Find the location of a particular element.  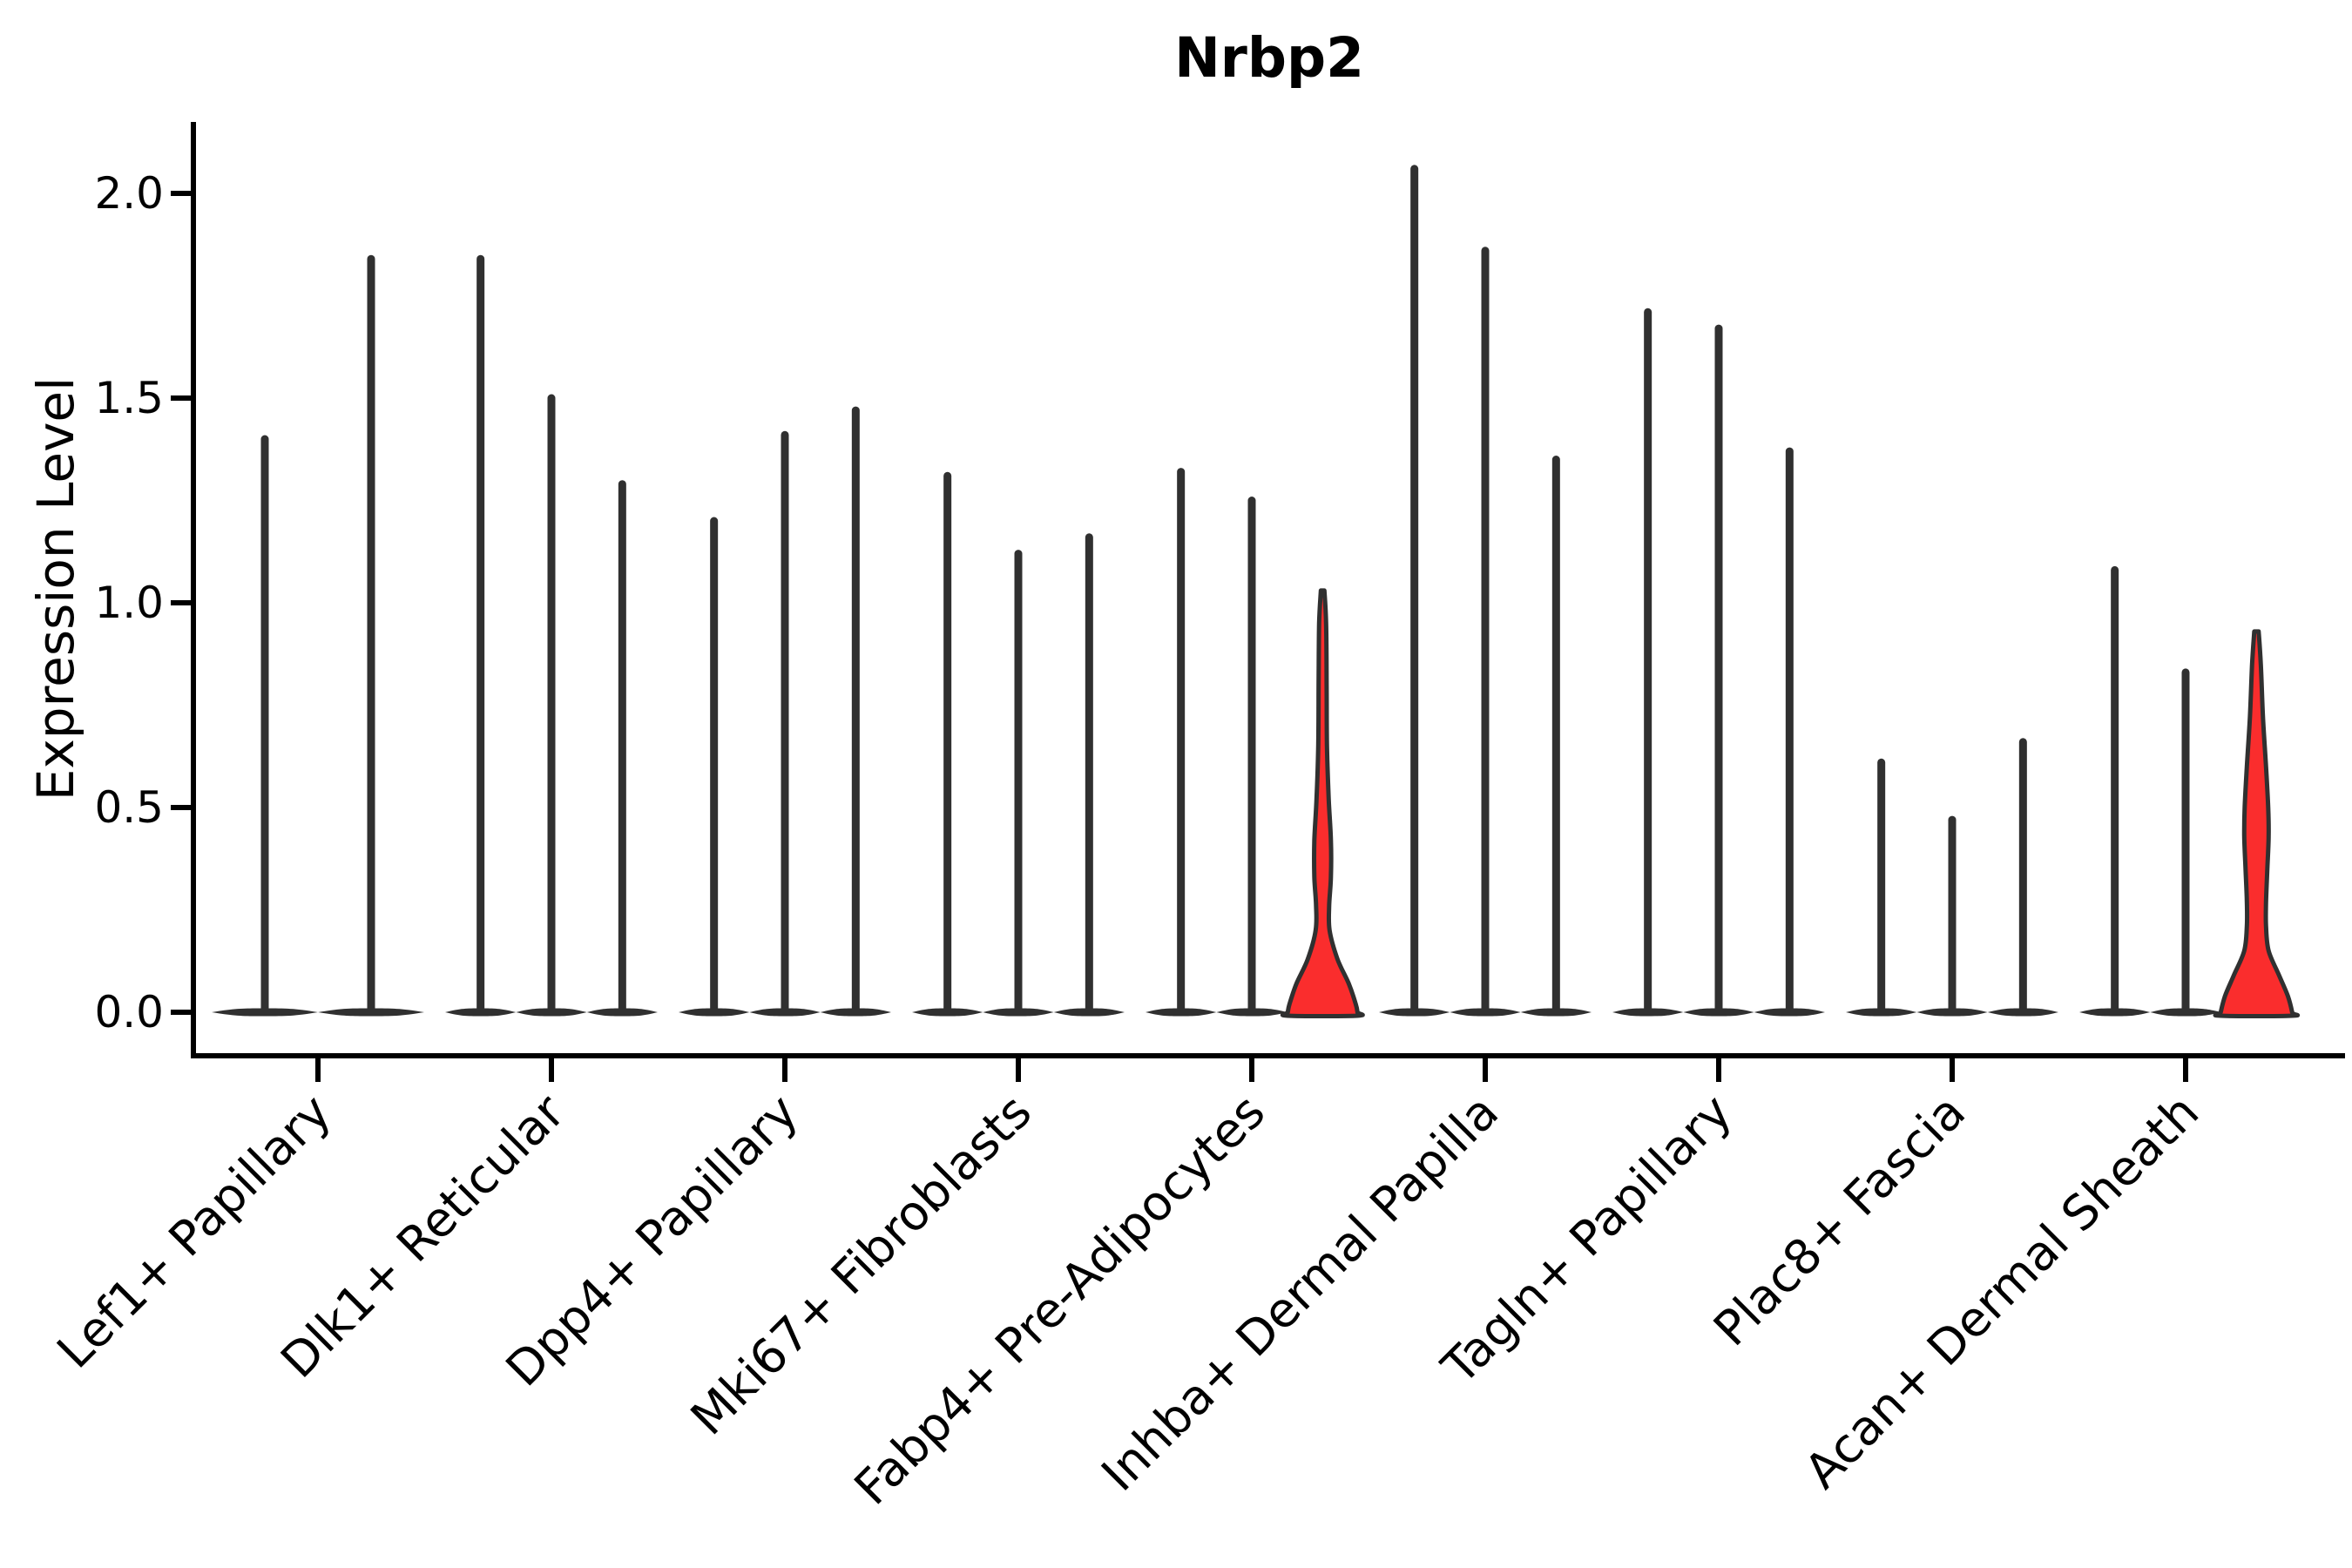

x-tick-label: Plac8+ Fascia is located at coordinates (1839, 1220).